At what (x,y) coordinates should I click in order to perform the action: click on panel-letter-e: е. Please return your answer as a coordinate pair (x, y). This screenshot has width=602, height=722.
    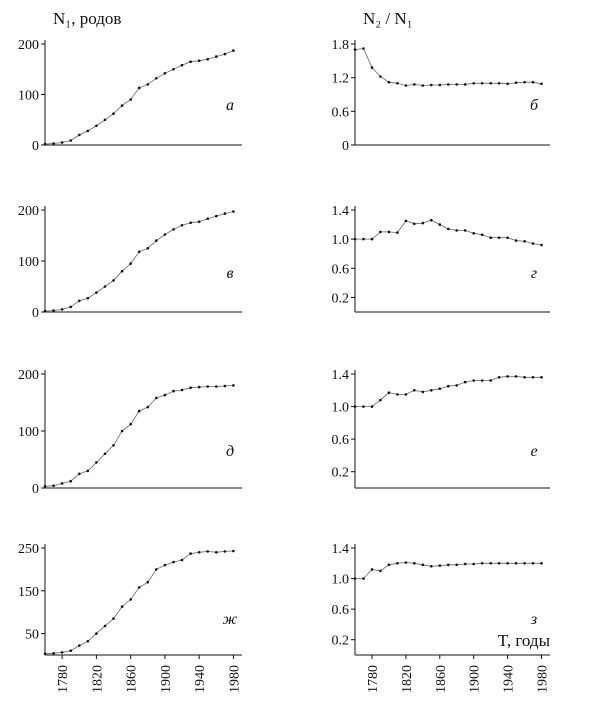
    Looking at the image, I should click on (533, 451).